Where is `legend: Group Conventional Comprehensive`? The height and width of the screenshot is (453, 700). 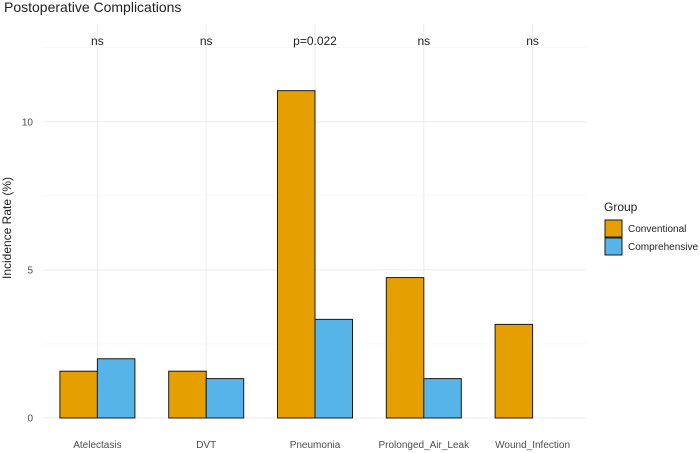 legend: Group Conventional Comprehensive is located at coordinates (651, 228).